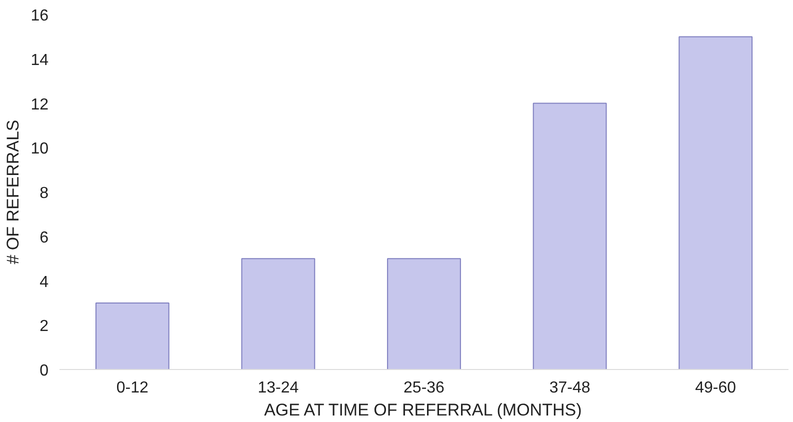 The width and height of the screenshot is (793, 422). I want to click on y-tick-label: 0, so click(44, 371).